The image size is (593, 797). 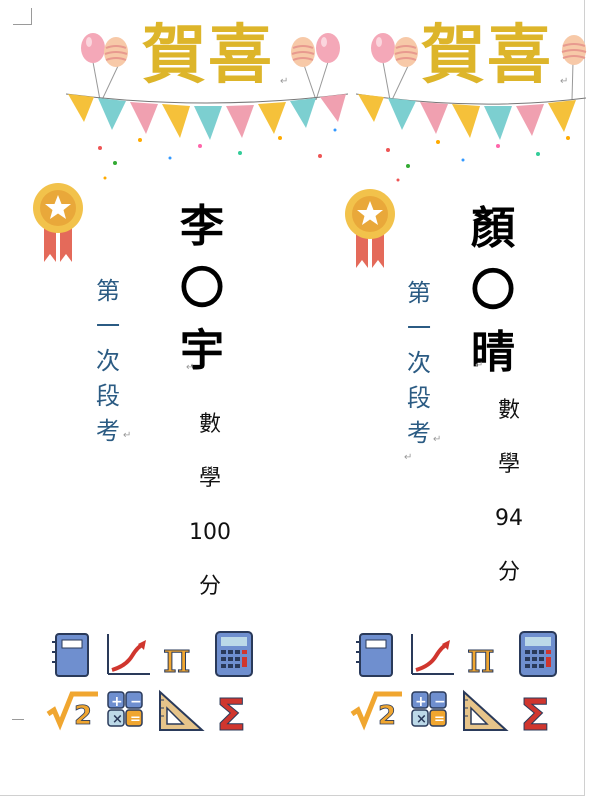 What do you see at coordinates (509, 492) in the screenshot?
I see `score-label: 數 學 94 分` at bounding box center [509, 492].